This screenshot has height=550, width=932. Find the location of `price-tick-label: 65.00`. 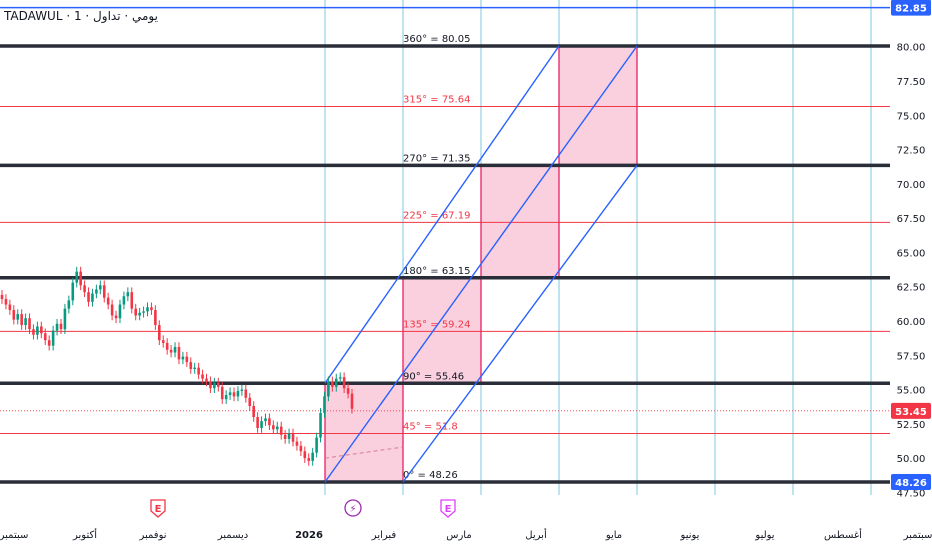

price-tick-label: 65.00 is located at coordinates (911, 253).